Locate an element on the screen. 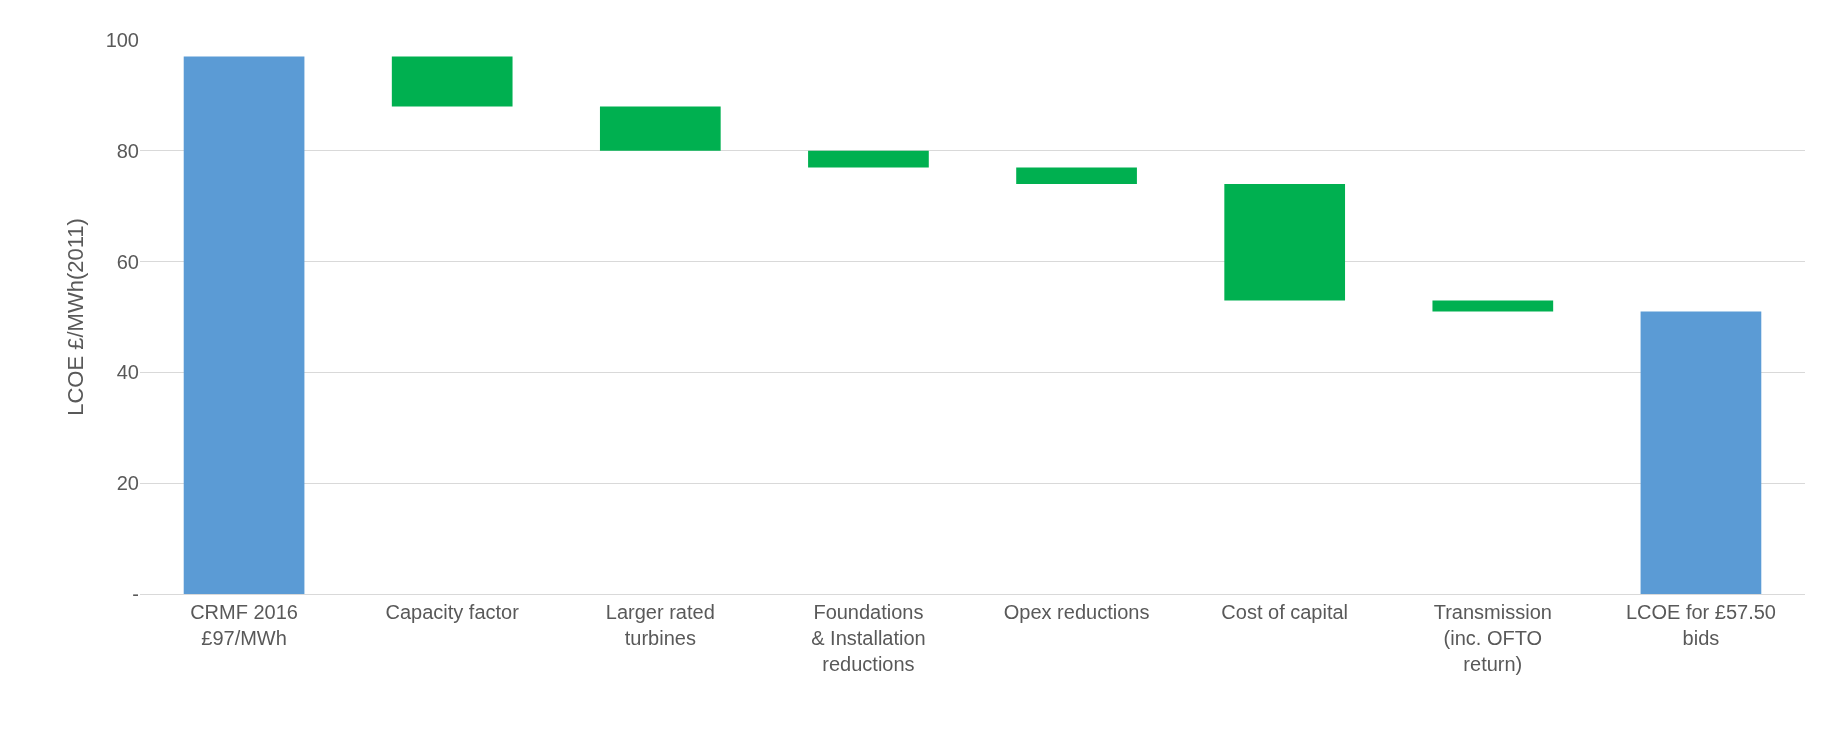 Image resolution: width=1845 pixels, height=744 pixels. x-tick-label: LCOE for £57.50 bids is located at coordinates (1700, 625).